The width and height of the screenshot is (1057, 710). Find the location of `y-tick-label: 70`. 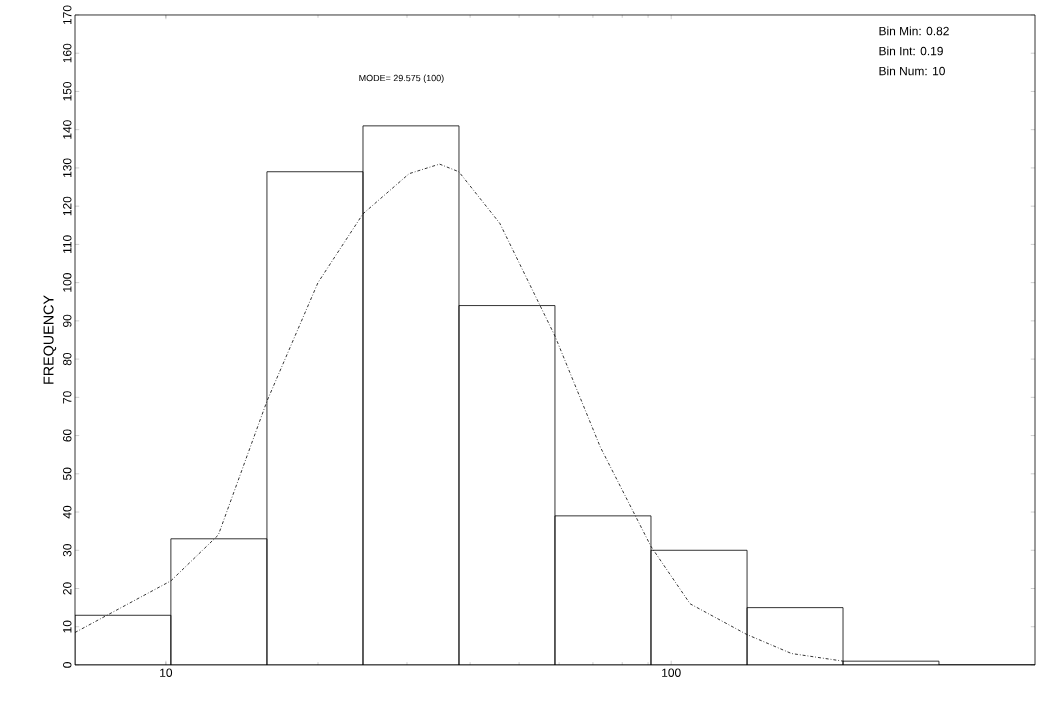

y-tick-label: 70 is located at coordinates (67, 397).